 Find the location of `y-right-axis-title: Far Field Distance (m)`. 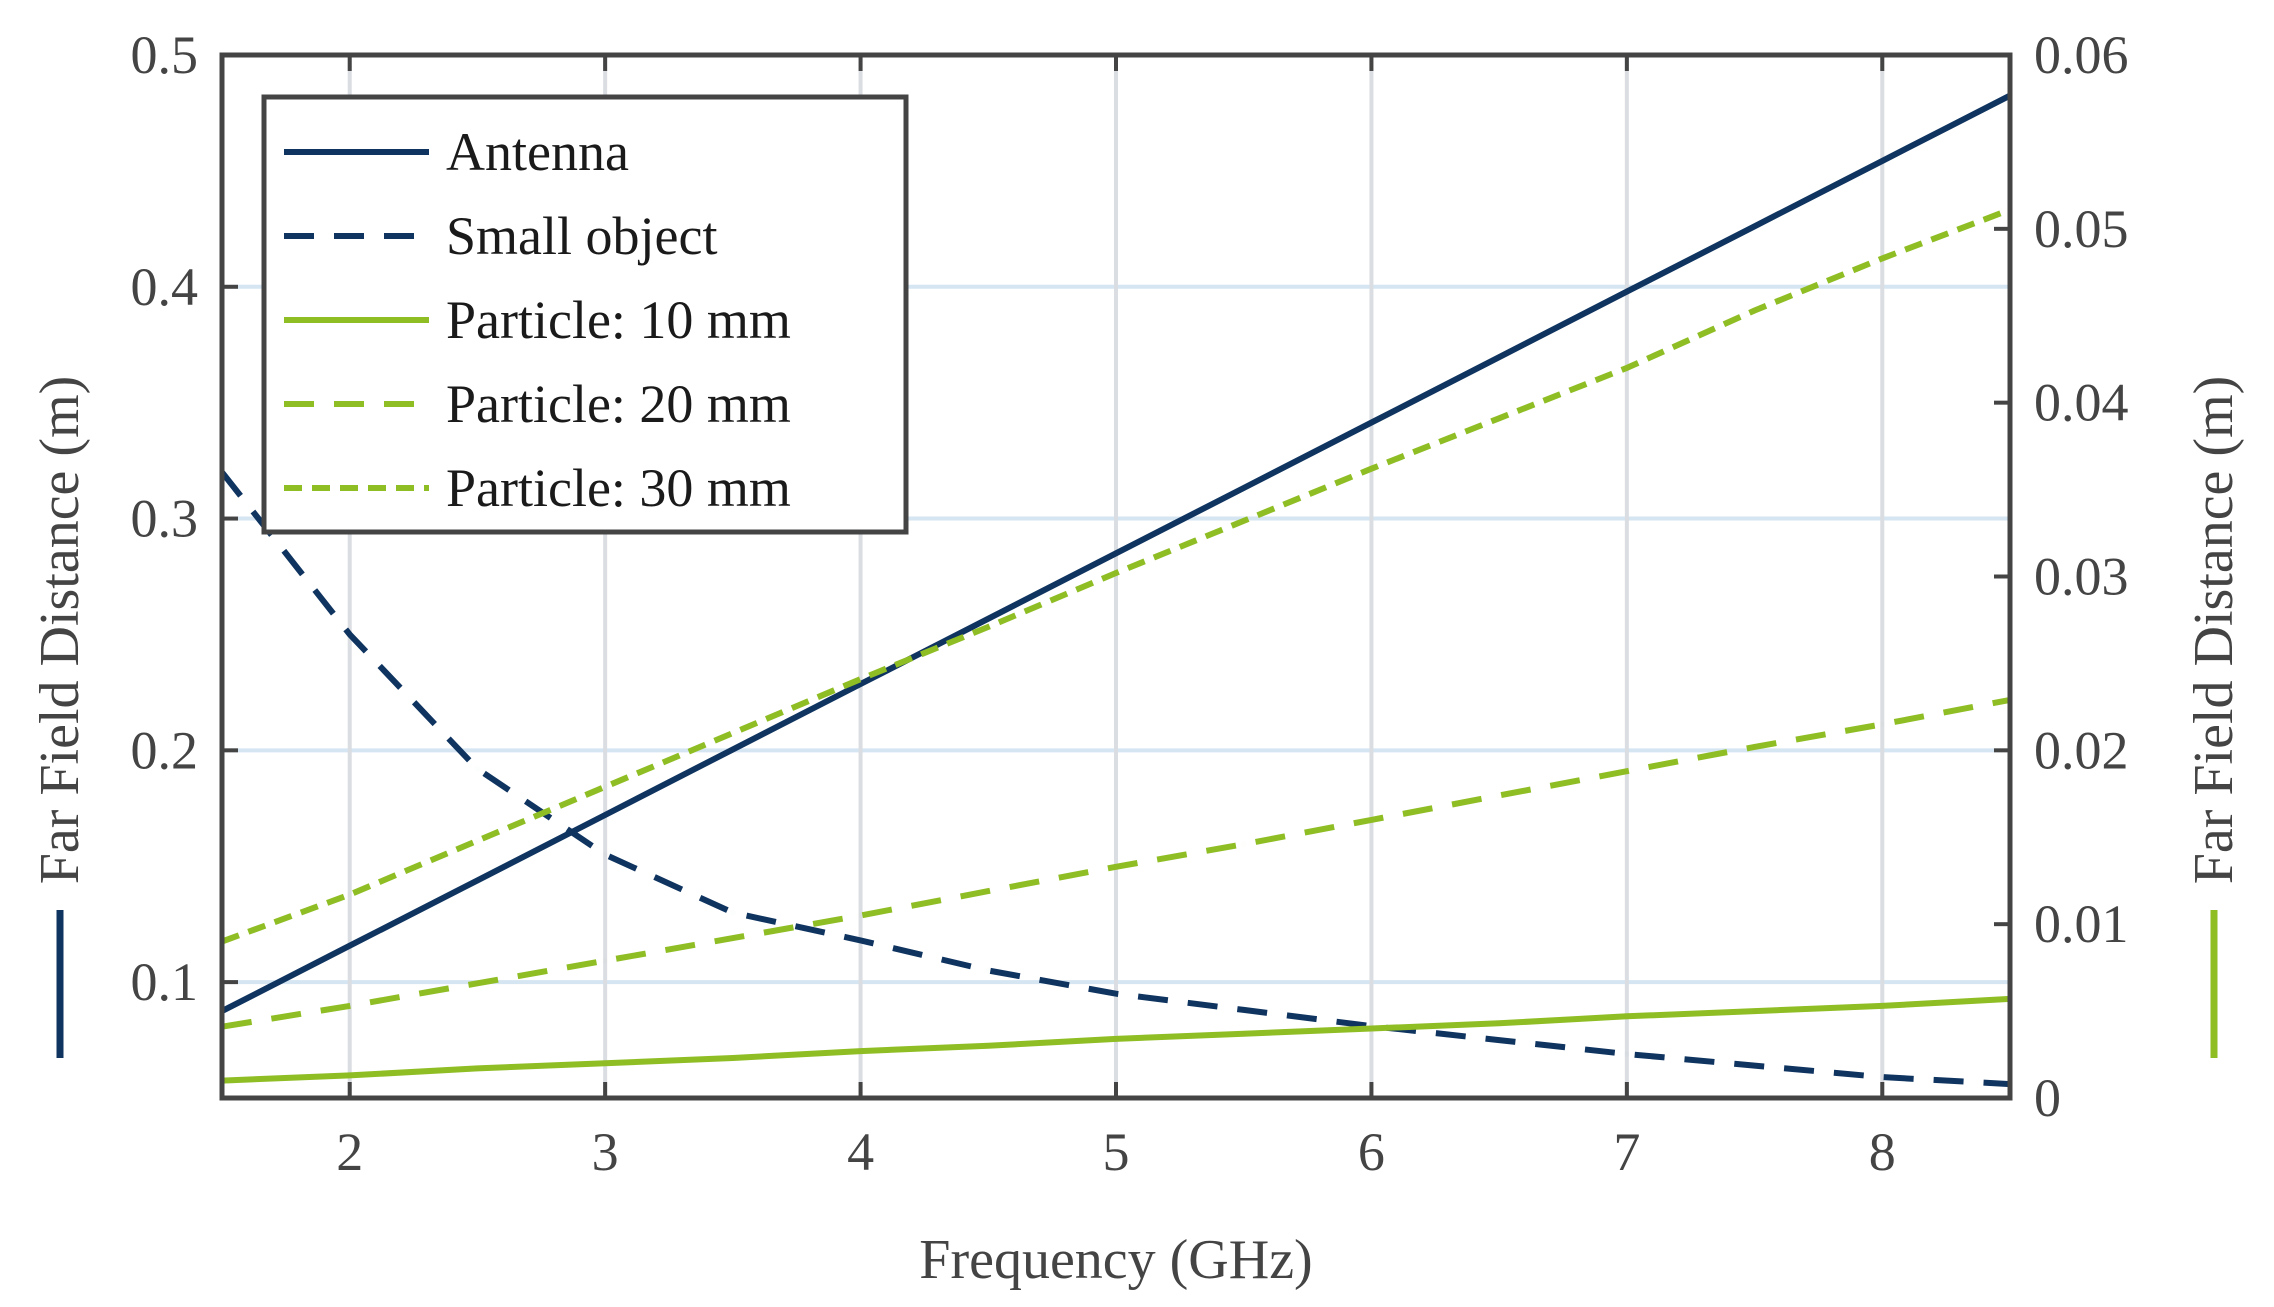

y-right-axis-title: Far Field Distance (m) is located at coordinates (2214, 630).